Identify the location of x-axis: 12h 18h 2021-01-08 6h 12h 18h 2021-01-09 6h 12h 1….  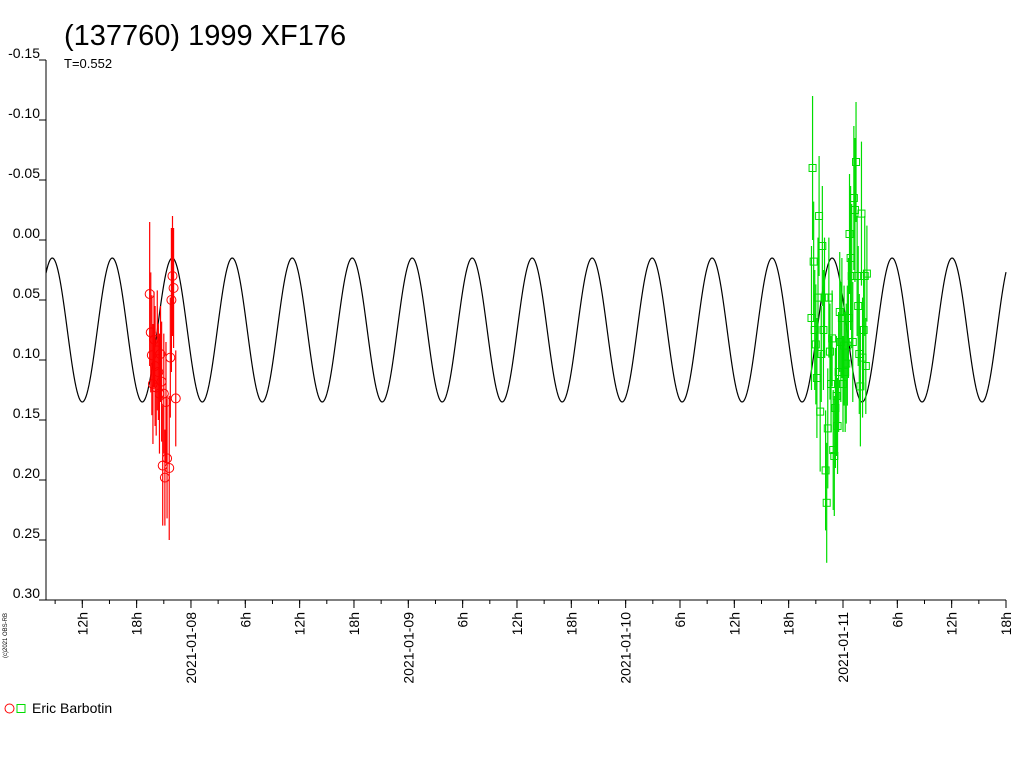
(530, 641).